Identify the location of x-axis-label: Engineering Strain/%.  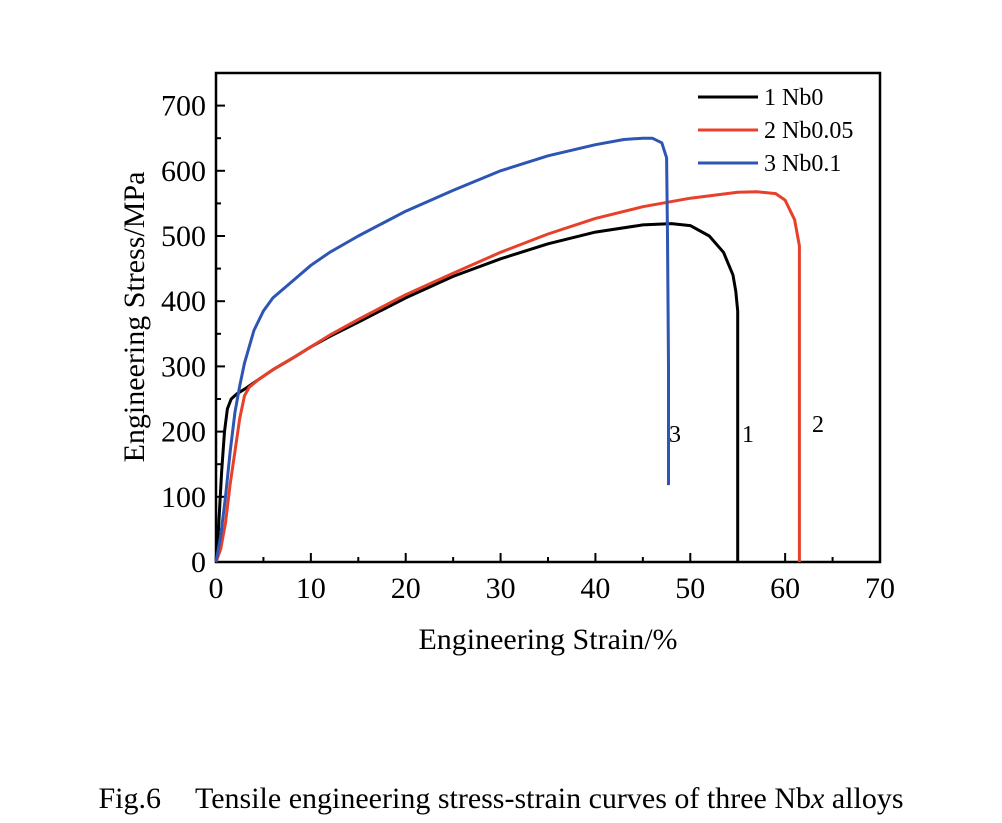
(547, 639).